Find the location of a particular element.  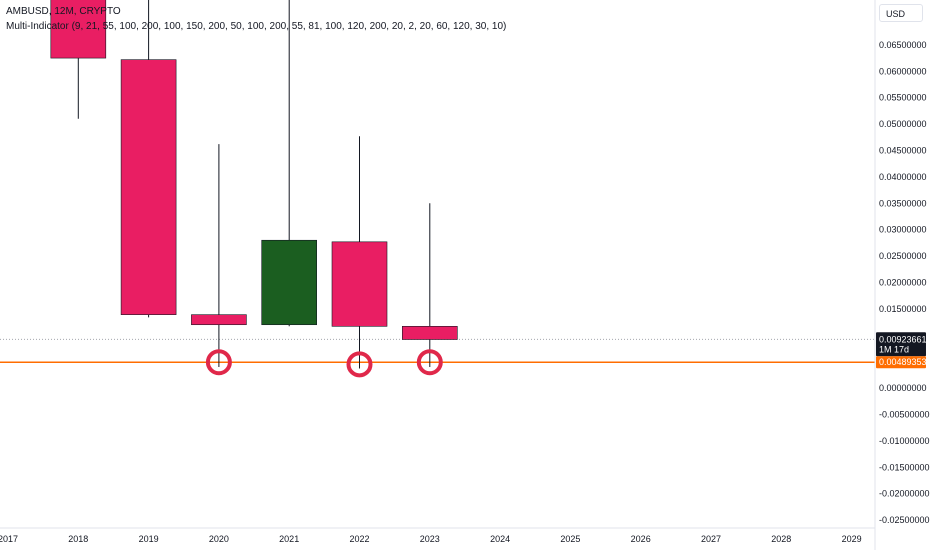

x-tick-label: 2018 is located at coordinates (78, 539).